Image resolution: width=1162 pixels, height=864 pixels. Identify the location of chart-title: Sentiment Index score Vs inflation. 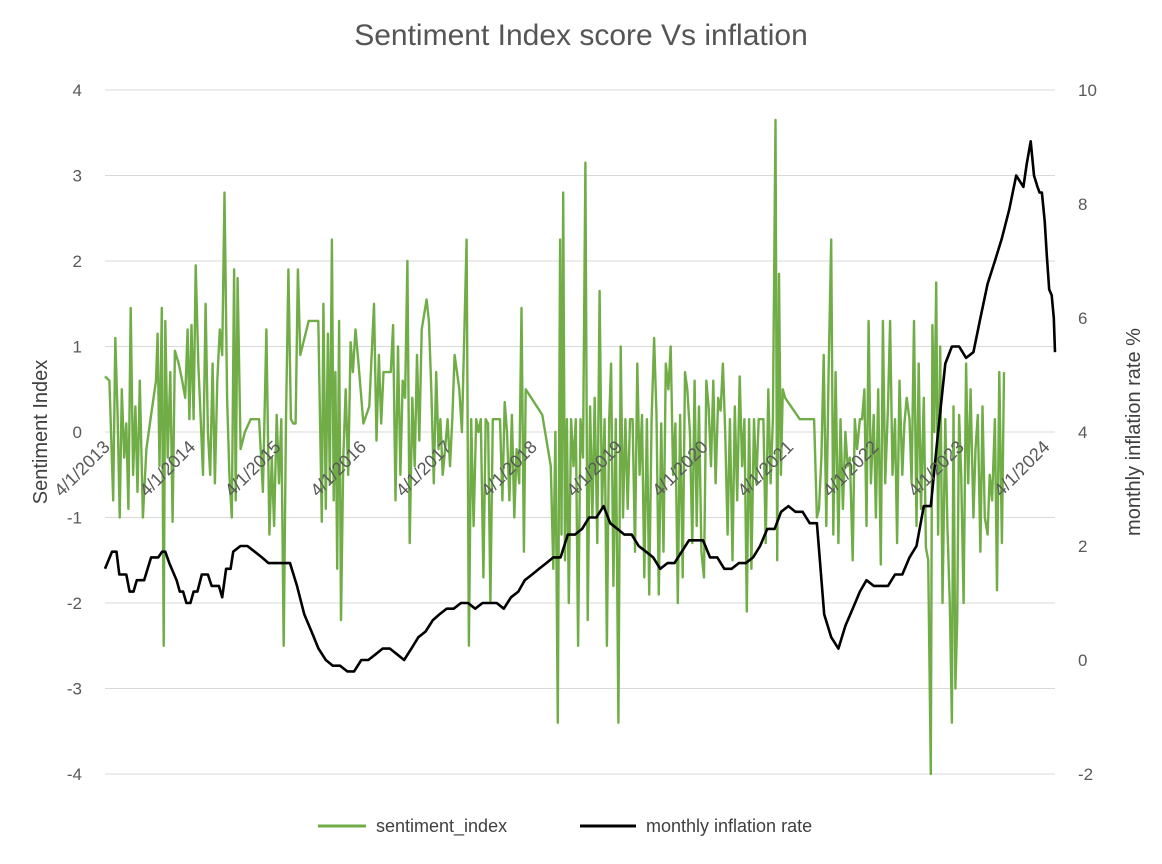
(581, 35).